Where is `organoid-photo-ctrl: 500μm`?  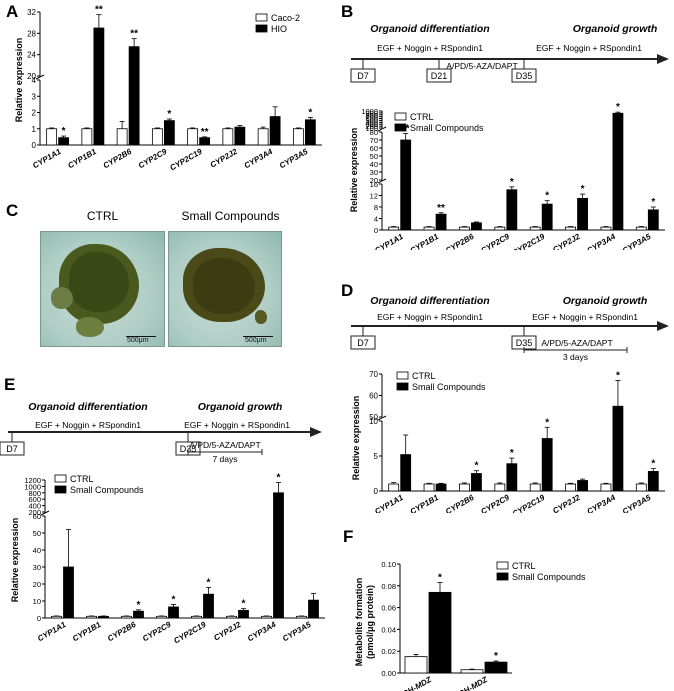 organoid-photo-ctrl: 500μm is located at coordinates (102, 289).